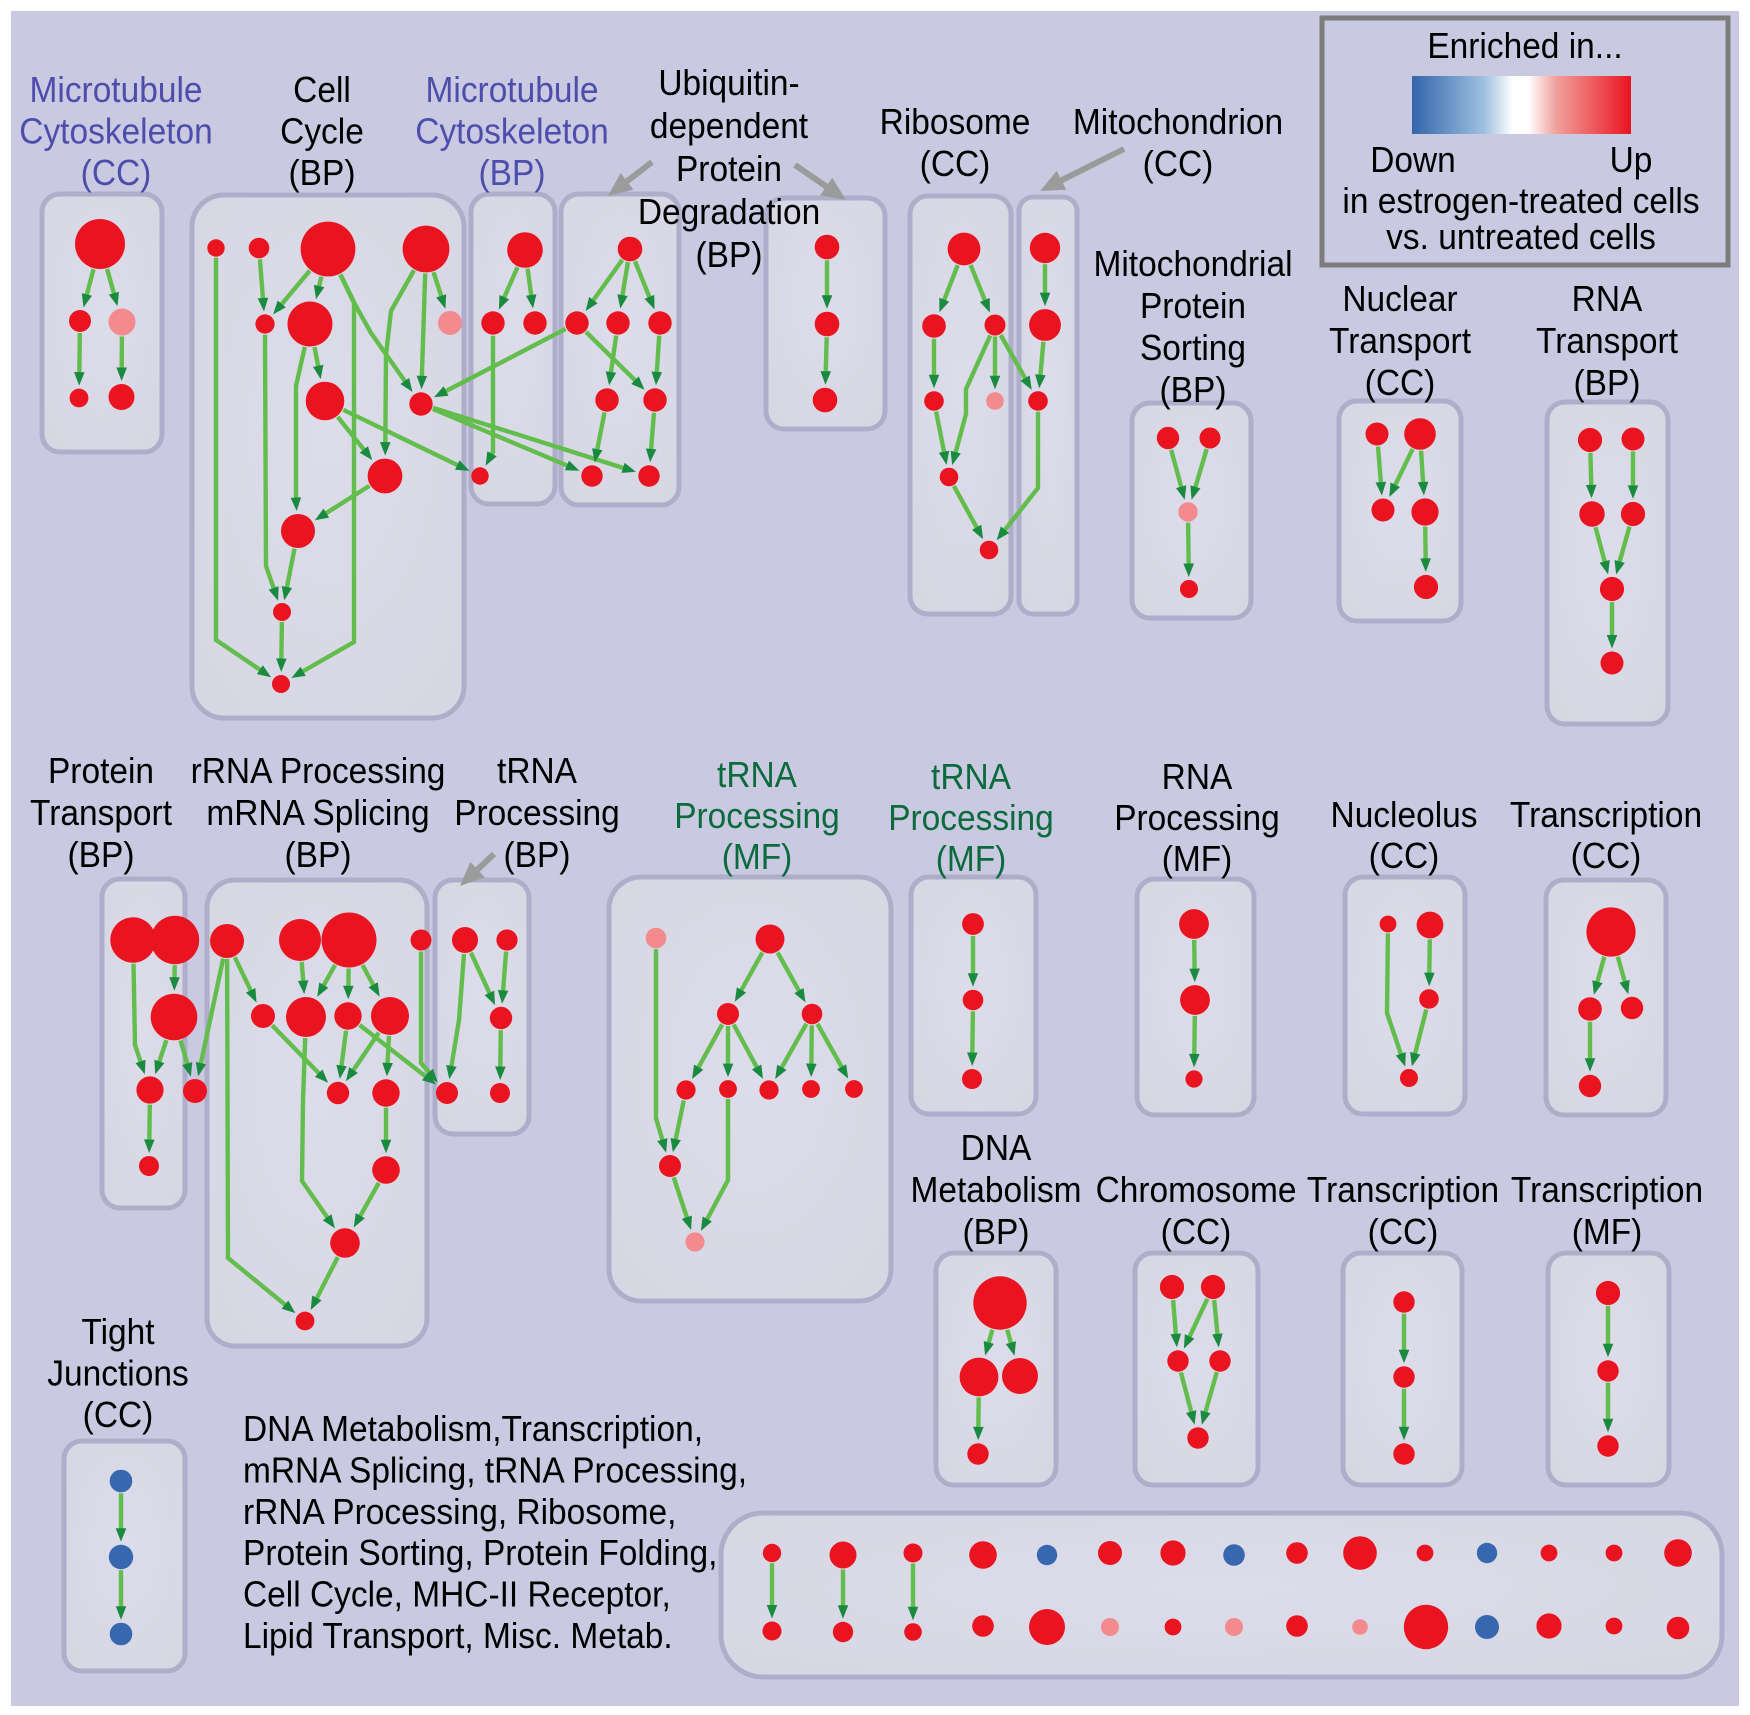 The width and height of the screenshot is (1750, 1715). I want to click on svg-text: DNA, so click(996, 1148).